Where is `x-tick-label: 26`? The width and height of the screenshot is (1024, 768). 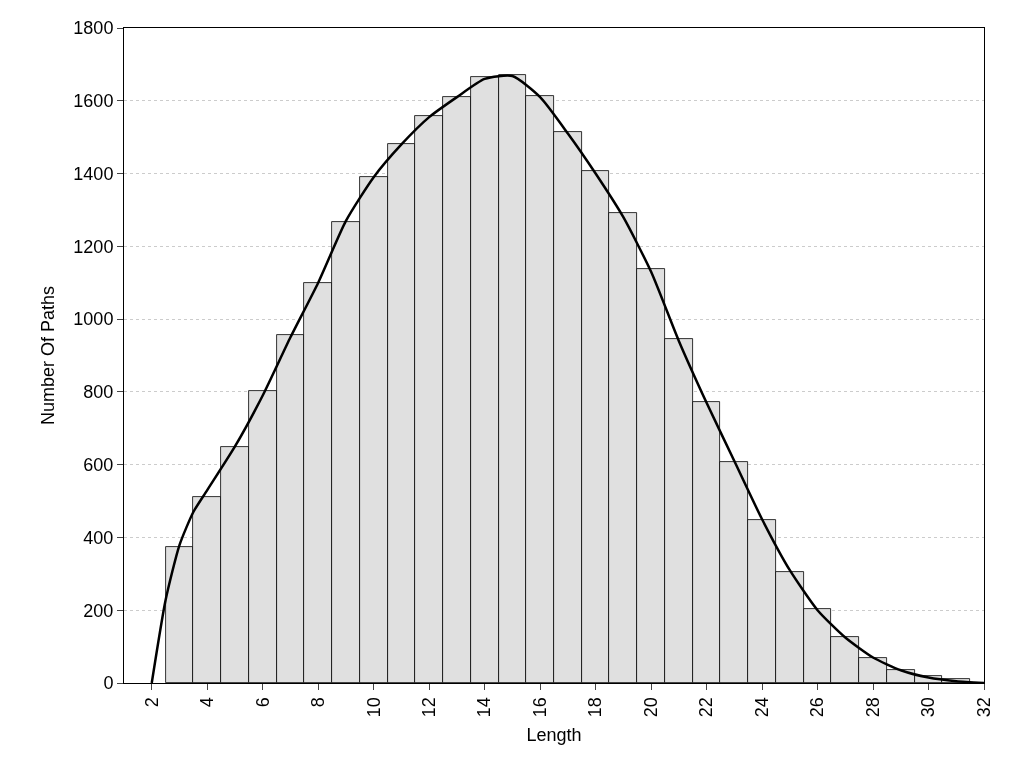
x-tick-label: 26 is located at coordinates (817, 707).